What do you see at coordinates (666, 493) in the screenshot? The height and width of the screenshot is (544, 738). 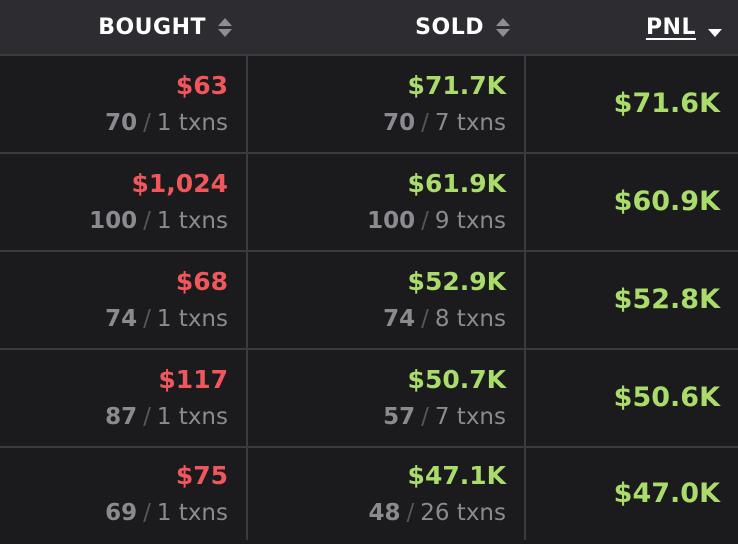 I see `pnl-value: $47.0K` at bounding box center [666, 493].